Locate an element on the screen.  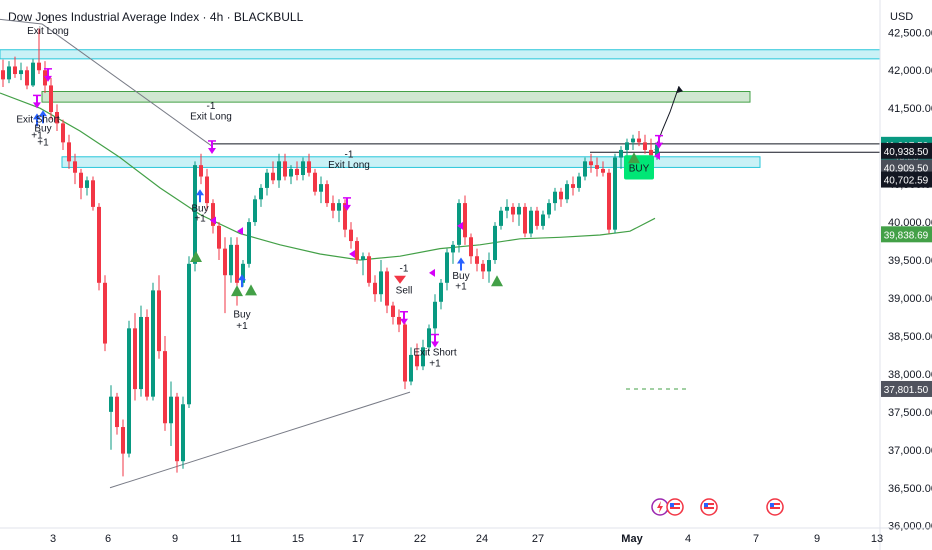
price-badge: 40,938.50 is located at coordinates (906, 150).